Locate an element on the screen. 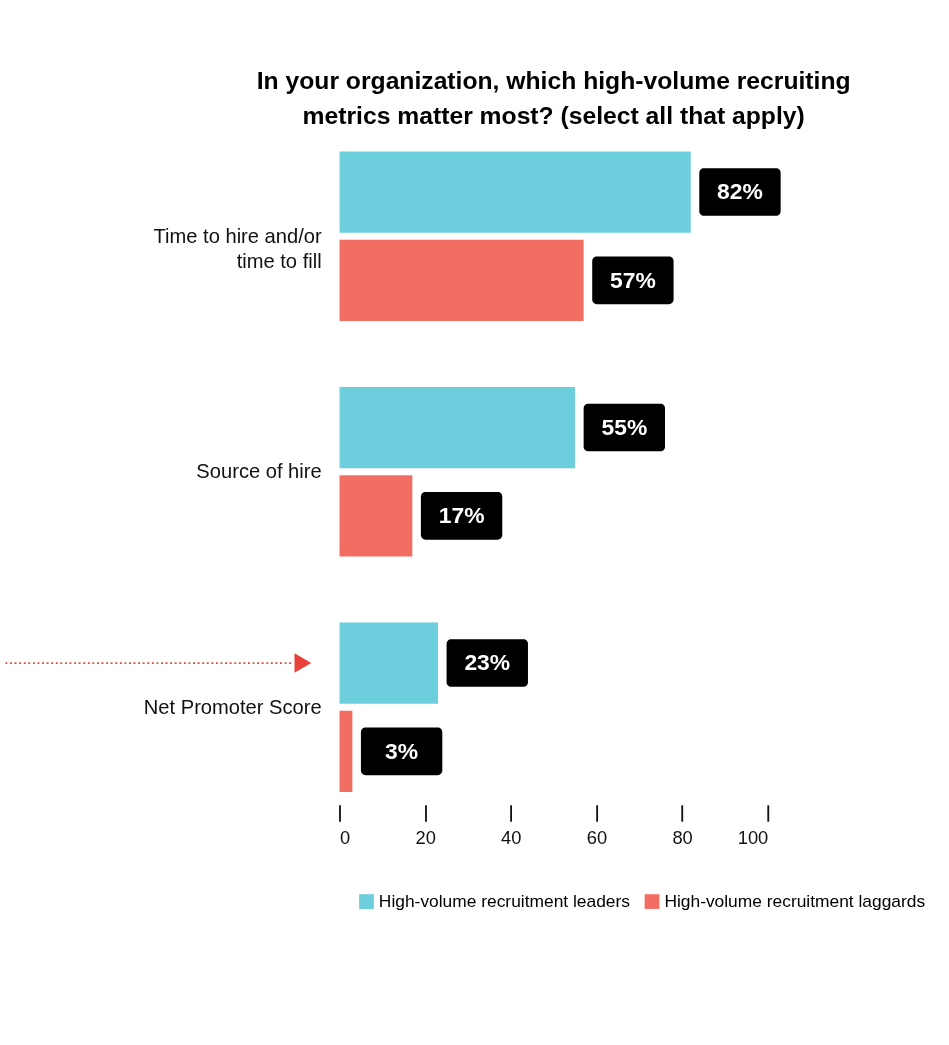 The height and width of the screenshot is (1045, 949). data-label: 23% is located at coordinates (487, 662).